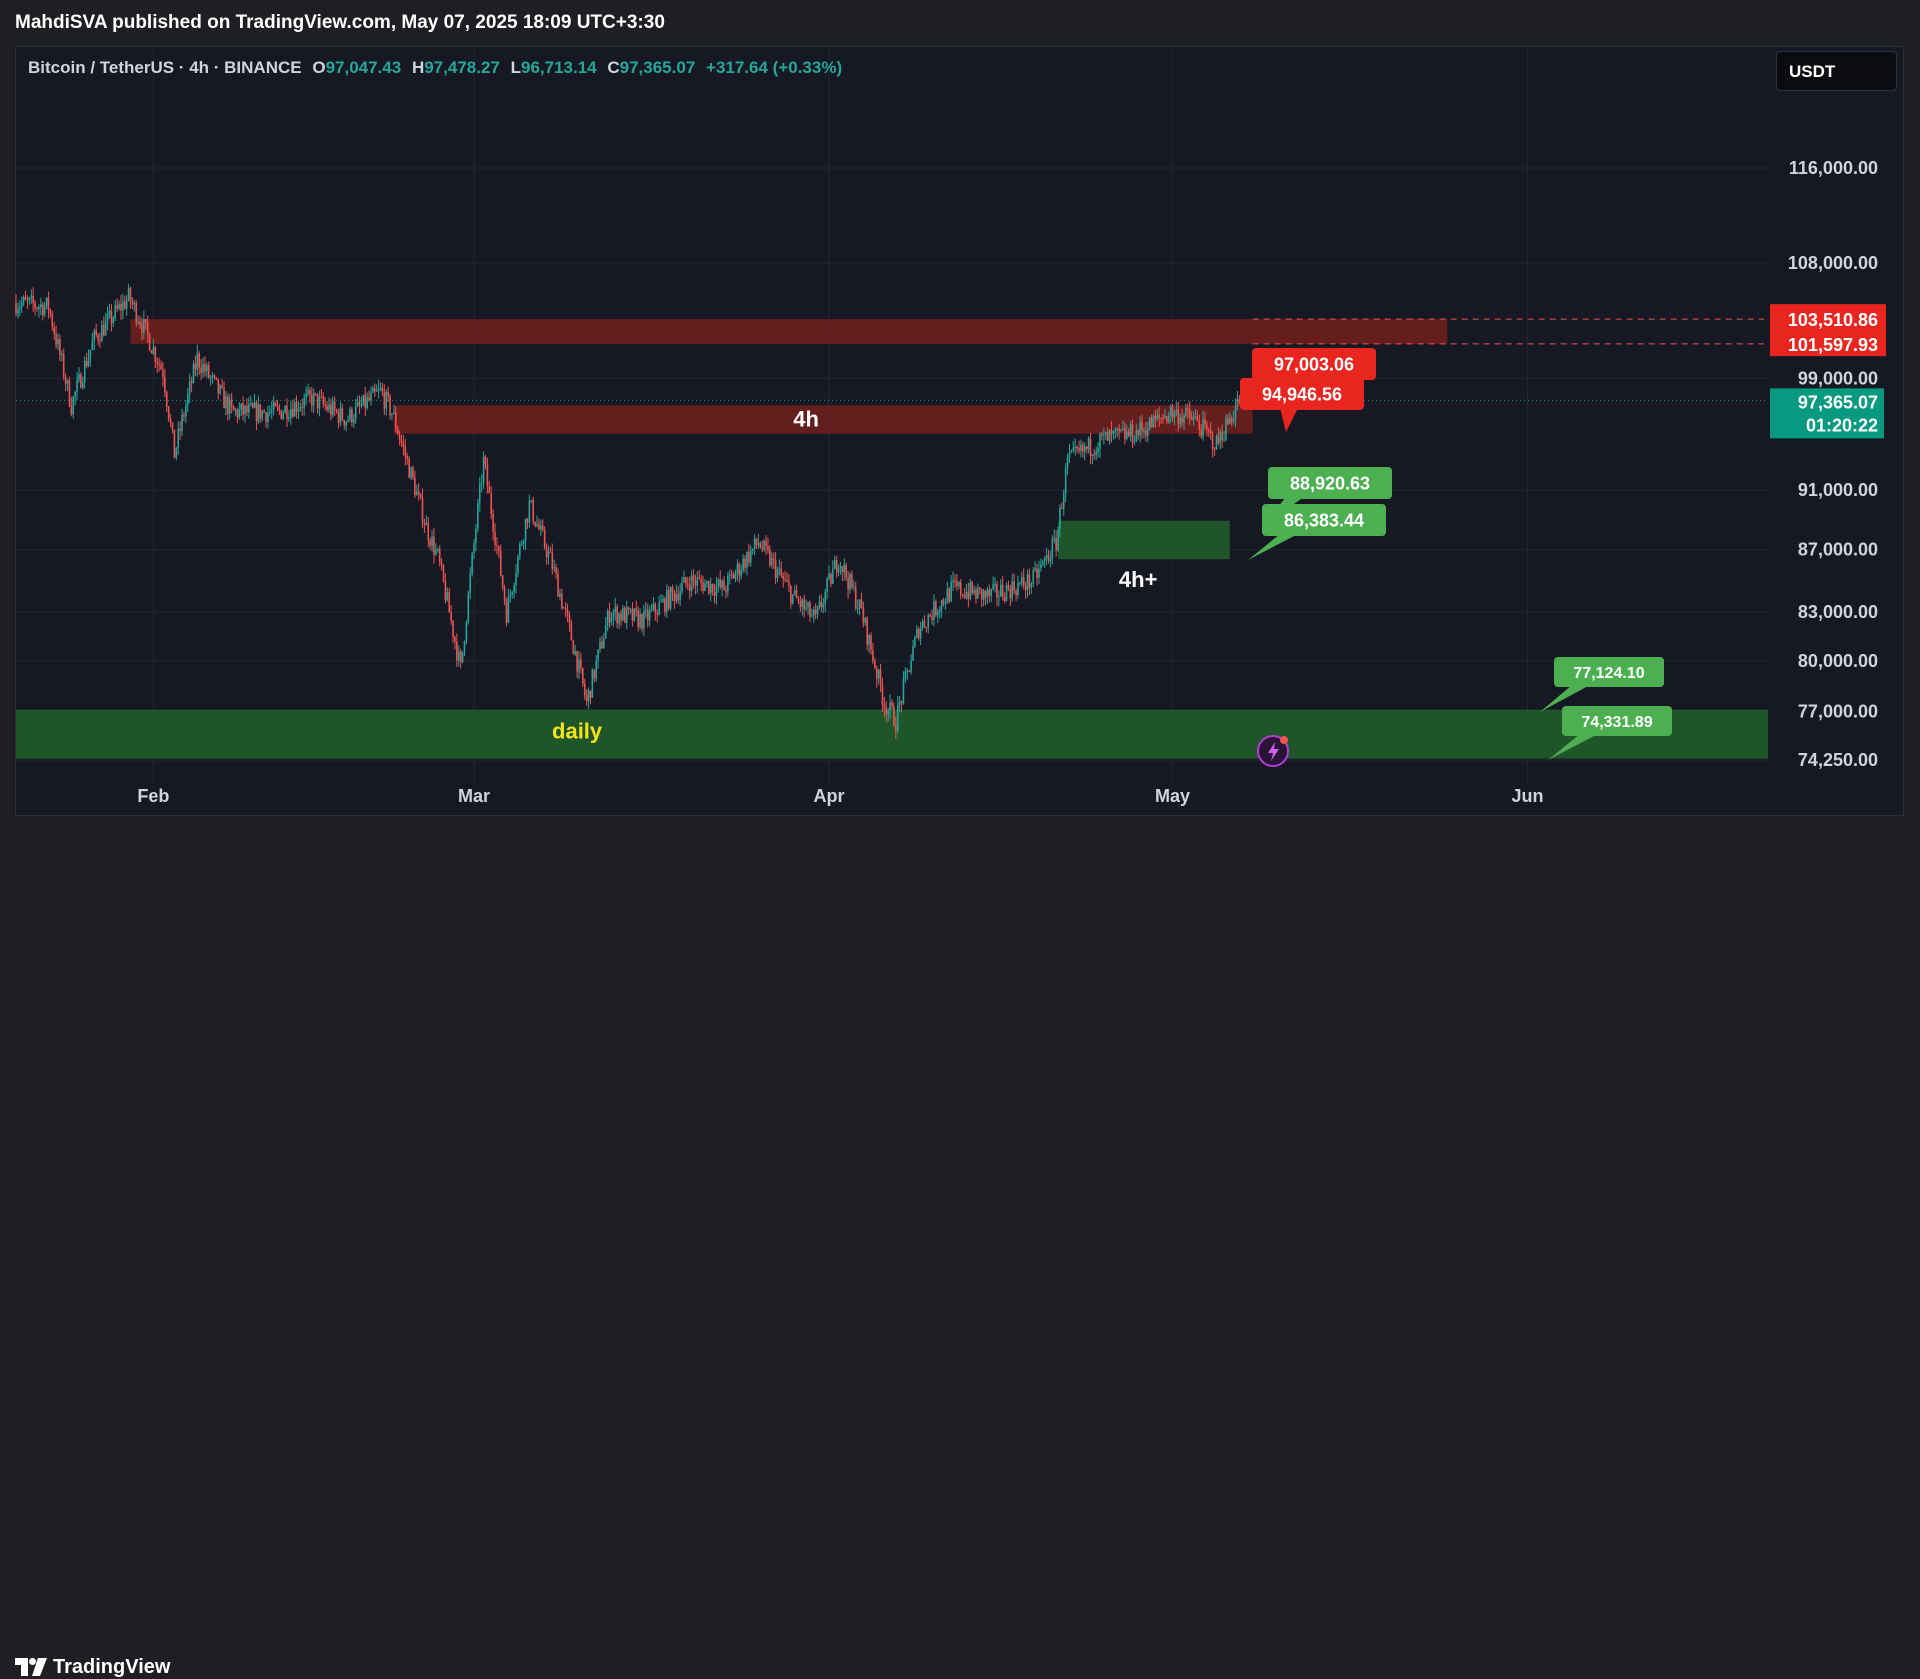 The height and width of the screenshot is (1679, 1920). Describe the element at coordinates (165, 67) in the screenshot. I see `symbol-name: Bitcoin / TetherUS · 4h · BINANCE` at that location.